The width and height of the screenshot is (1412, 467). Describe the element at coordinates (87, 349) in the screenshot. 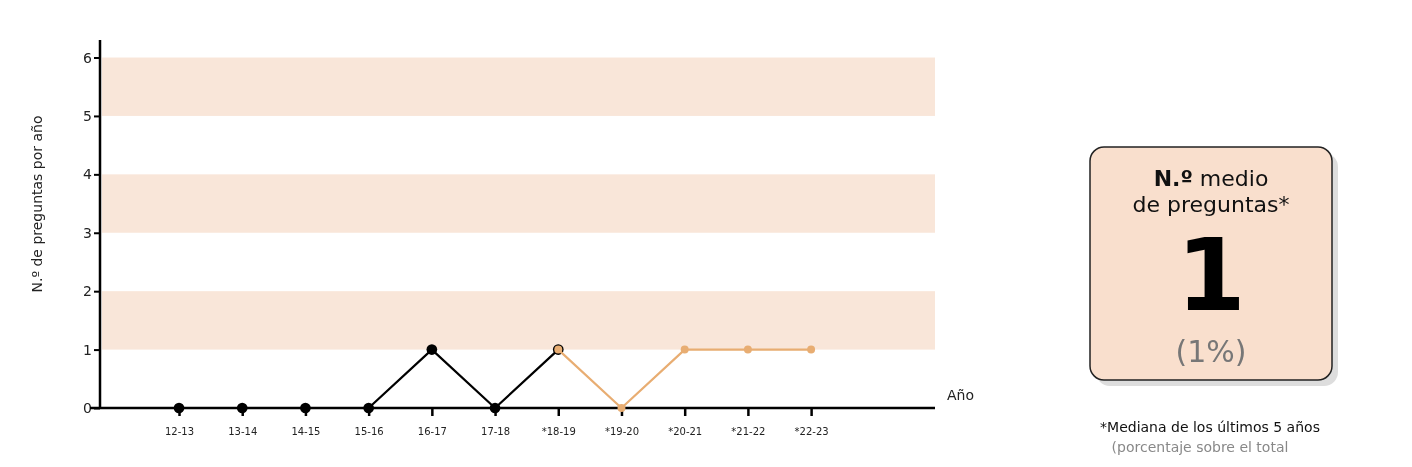

I see `y-tick-label: 1` at that location.